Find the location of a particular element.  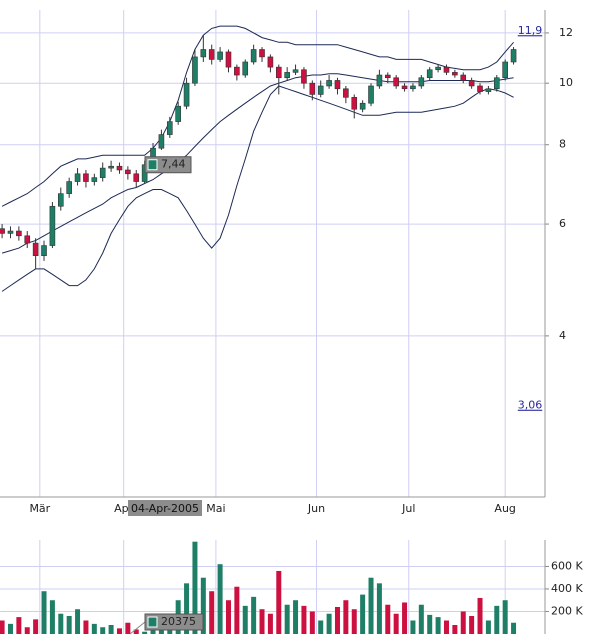

price-annotation: 11,9 is located at coordinates (530, 30).